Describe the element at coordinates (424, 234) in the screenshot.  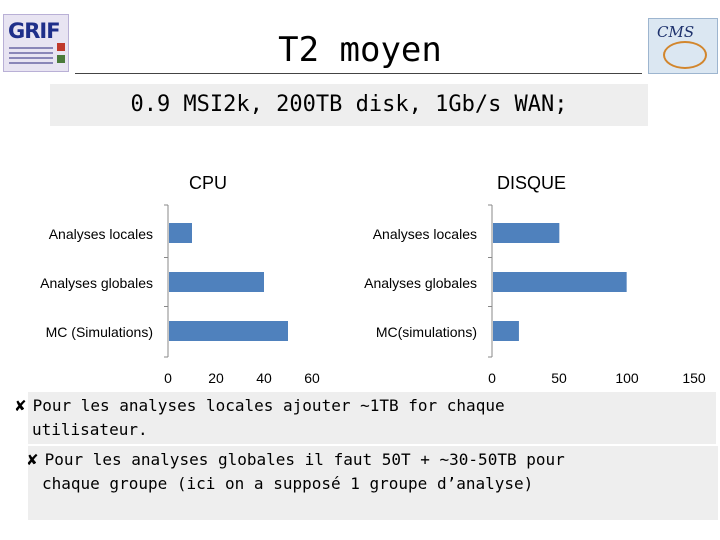
I see `disque-category-label: Analyses locales` at that location.